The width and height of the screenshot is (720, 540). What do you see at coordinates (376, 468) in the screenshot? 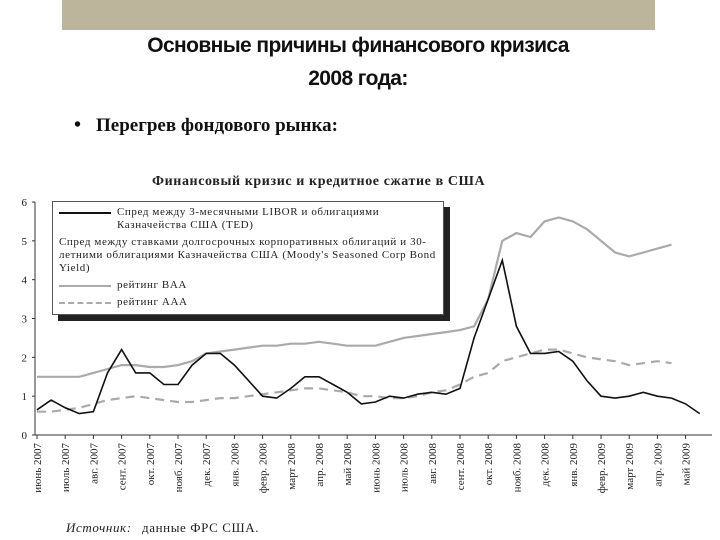
I see `x-tick-label: июнь 2008` at bounding box center [376, 468].